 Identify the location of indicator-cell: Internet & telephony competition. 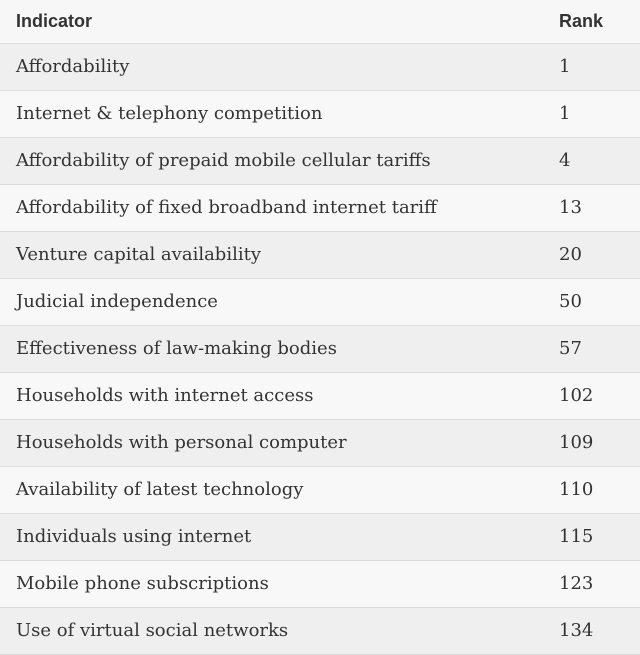
(271, 114).